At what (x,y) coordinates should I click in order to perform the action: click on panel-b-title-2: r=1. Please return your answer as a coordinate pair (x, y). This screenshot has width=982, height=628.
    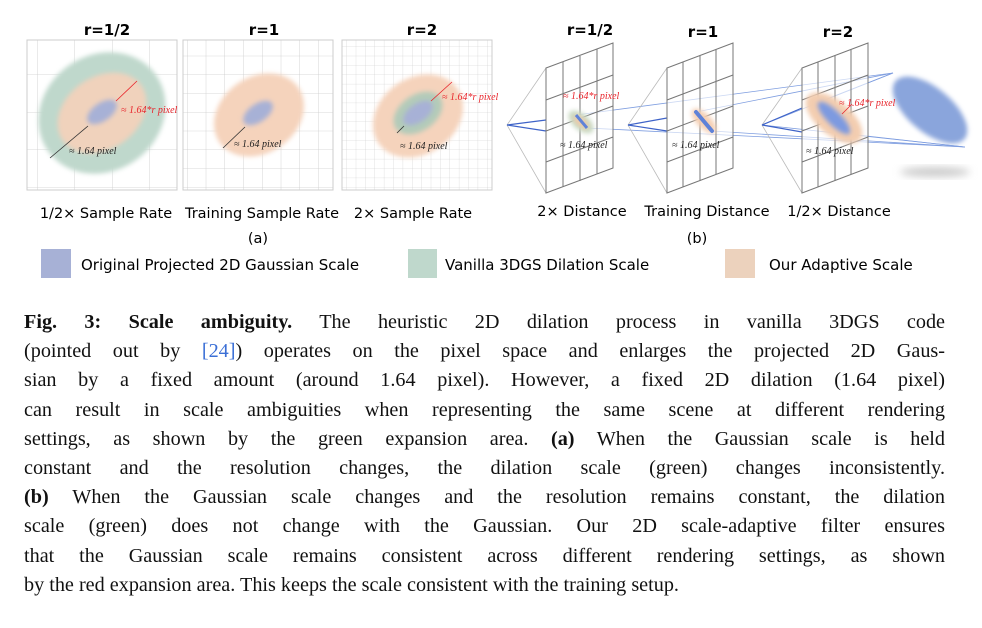
    Looking at the image, I should click on (703, 32).